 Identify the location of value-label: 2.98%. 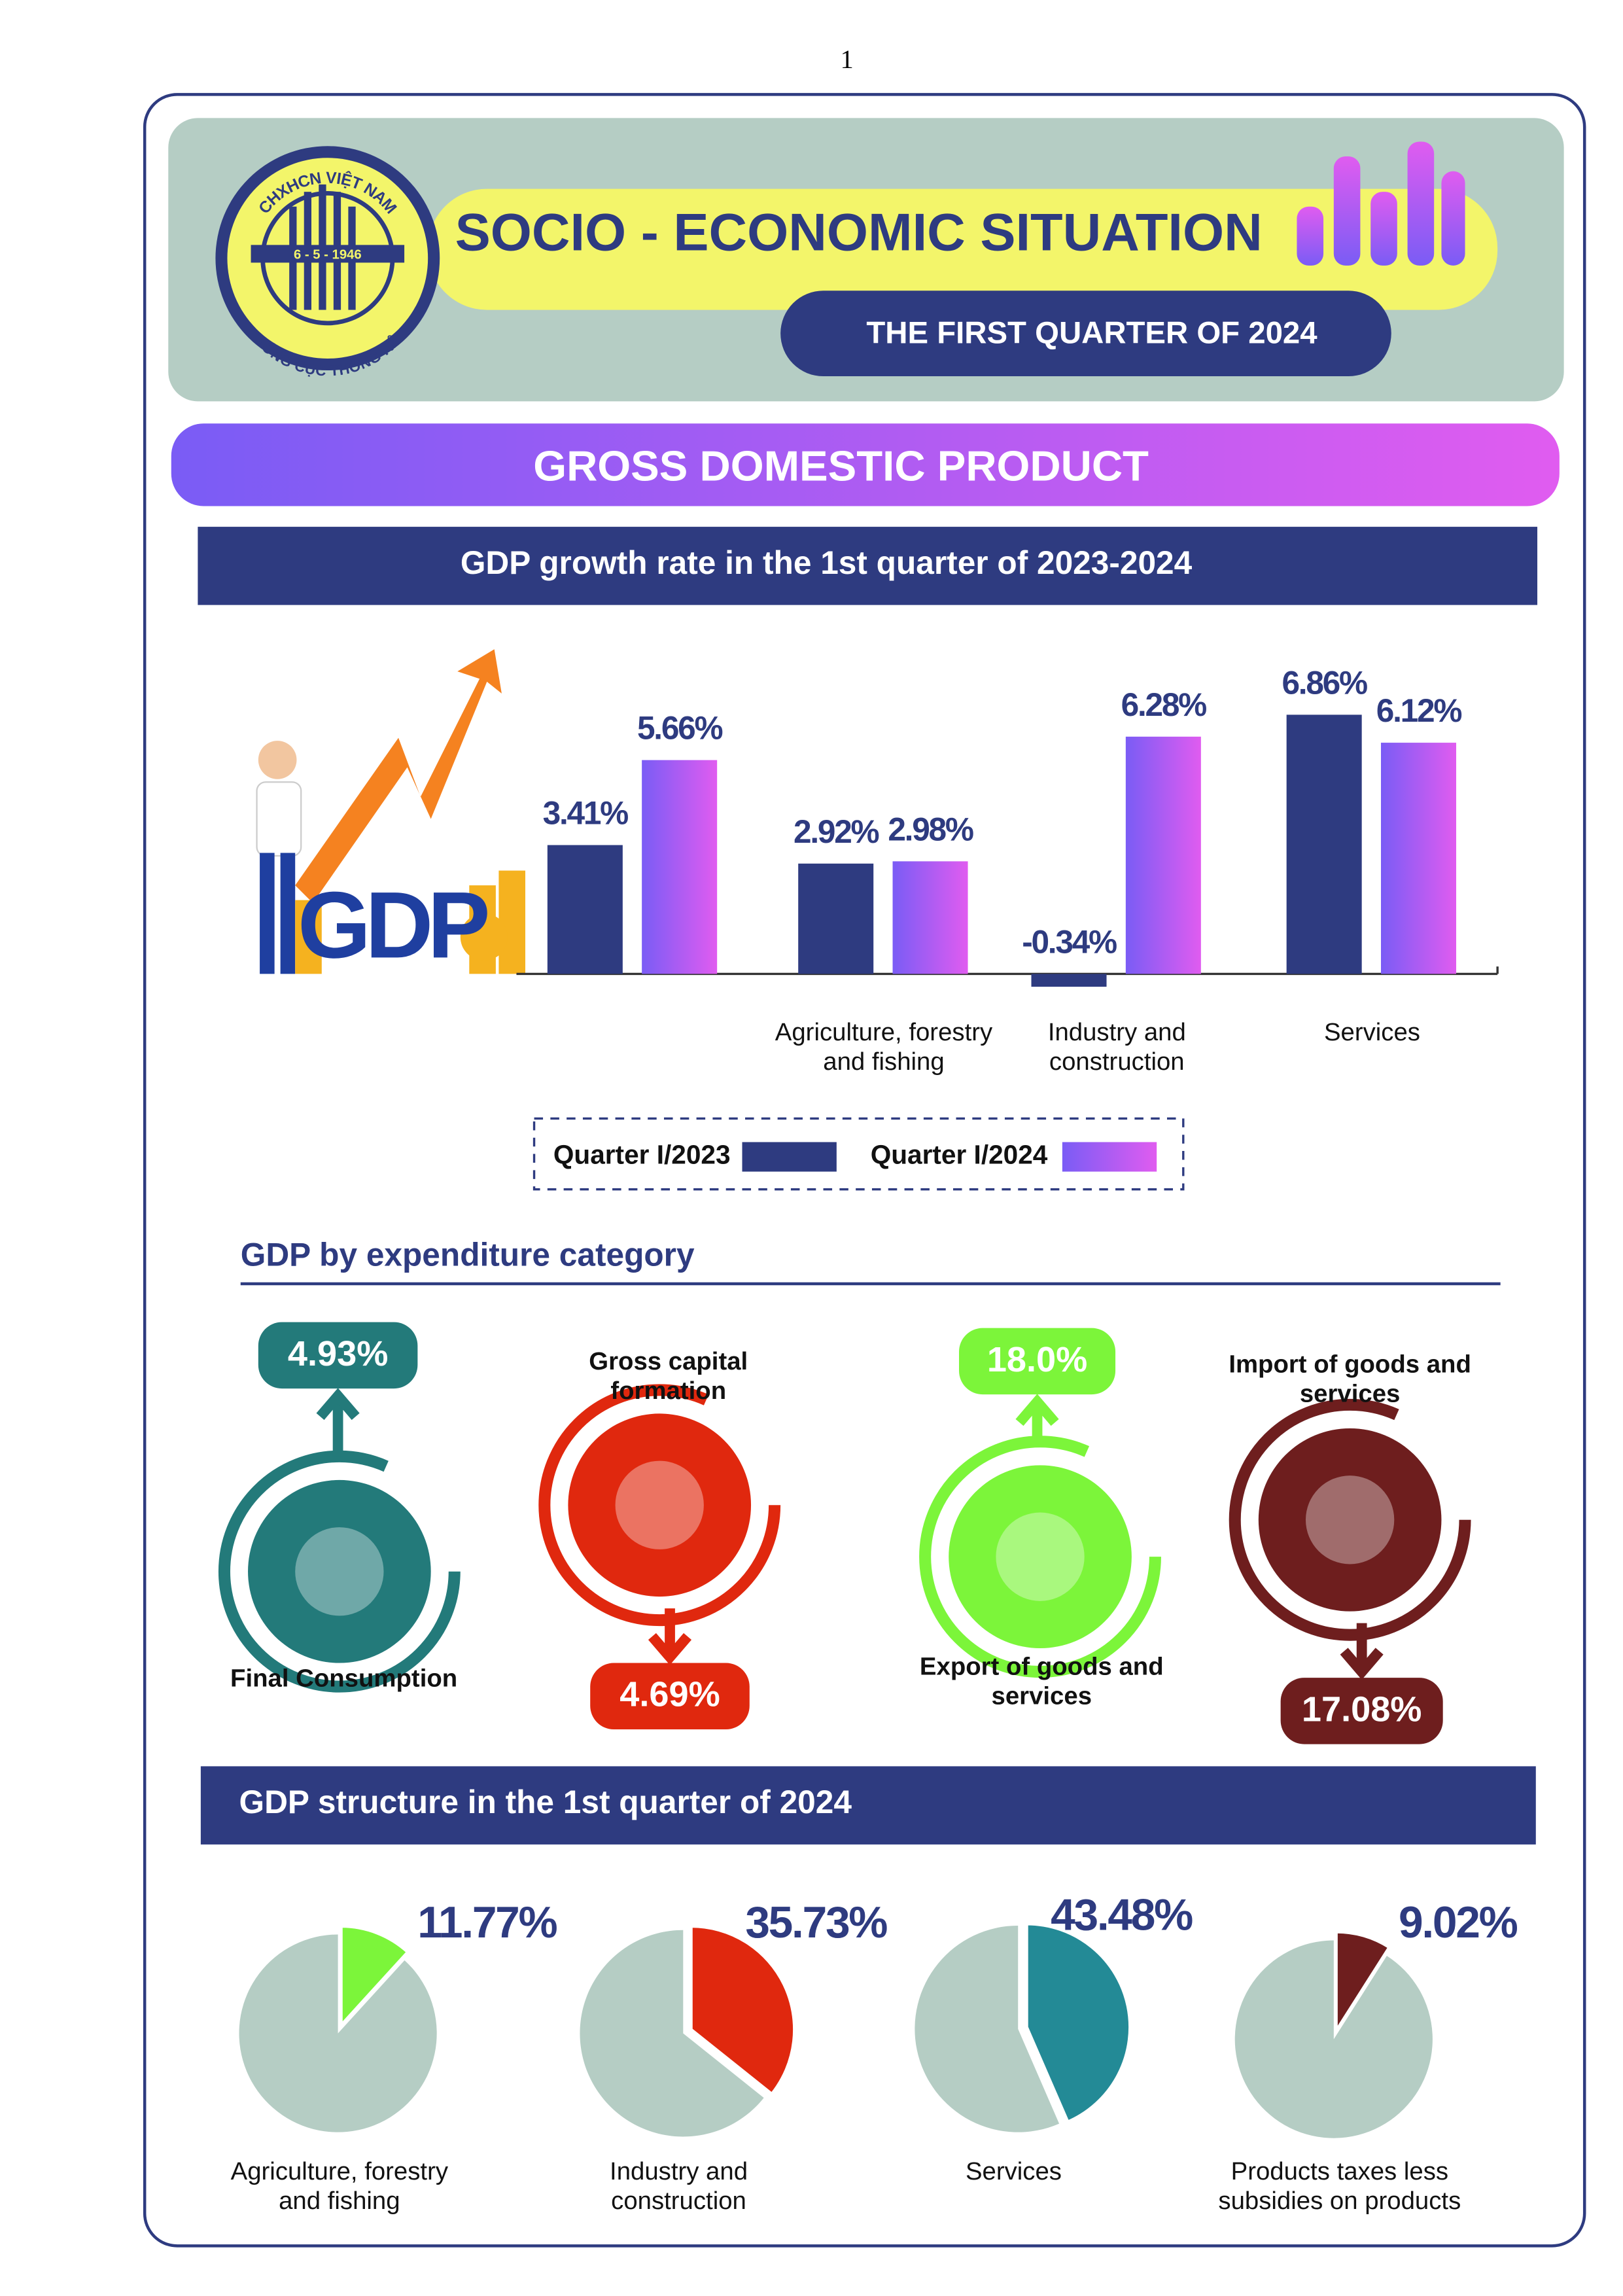
(931, 829).